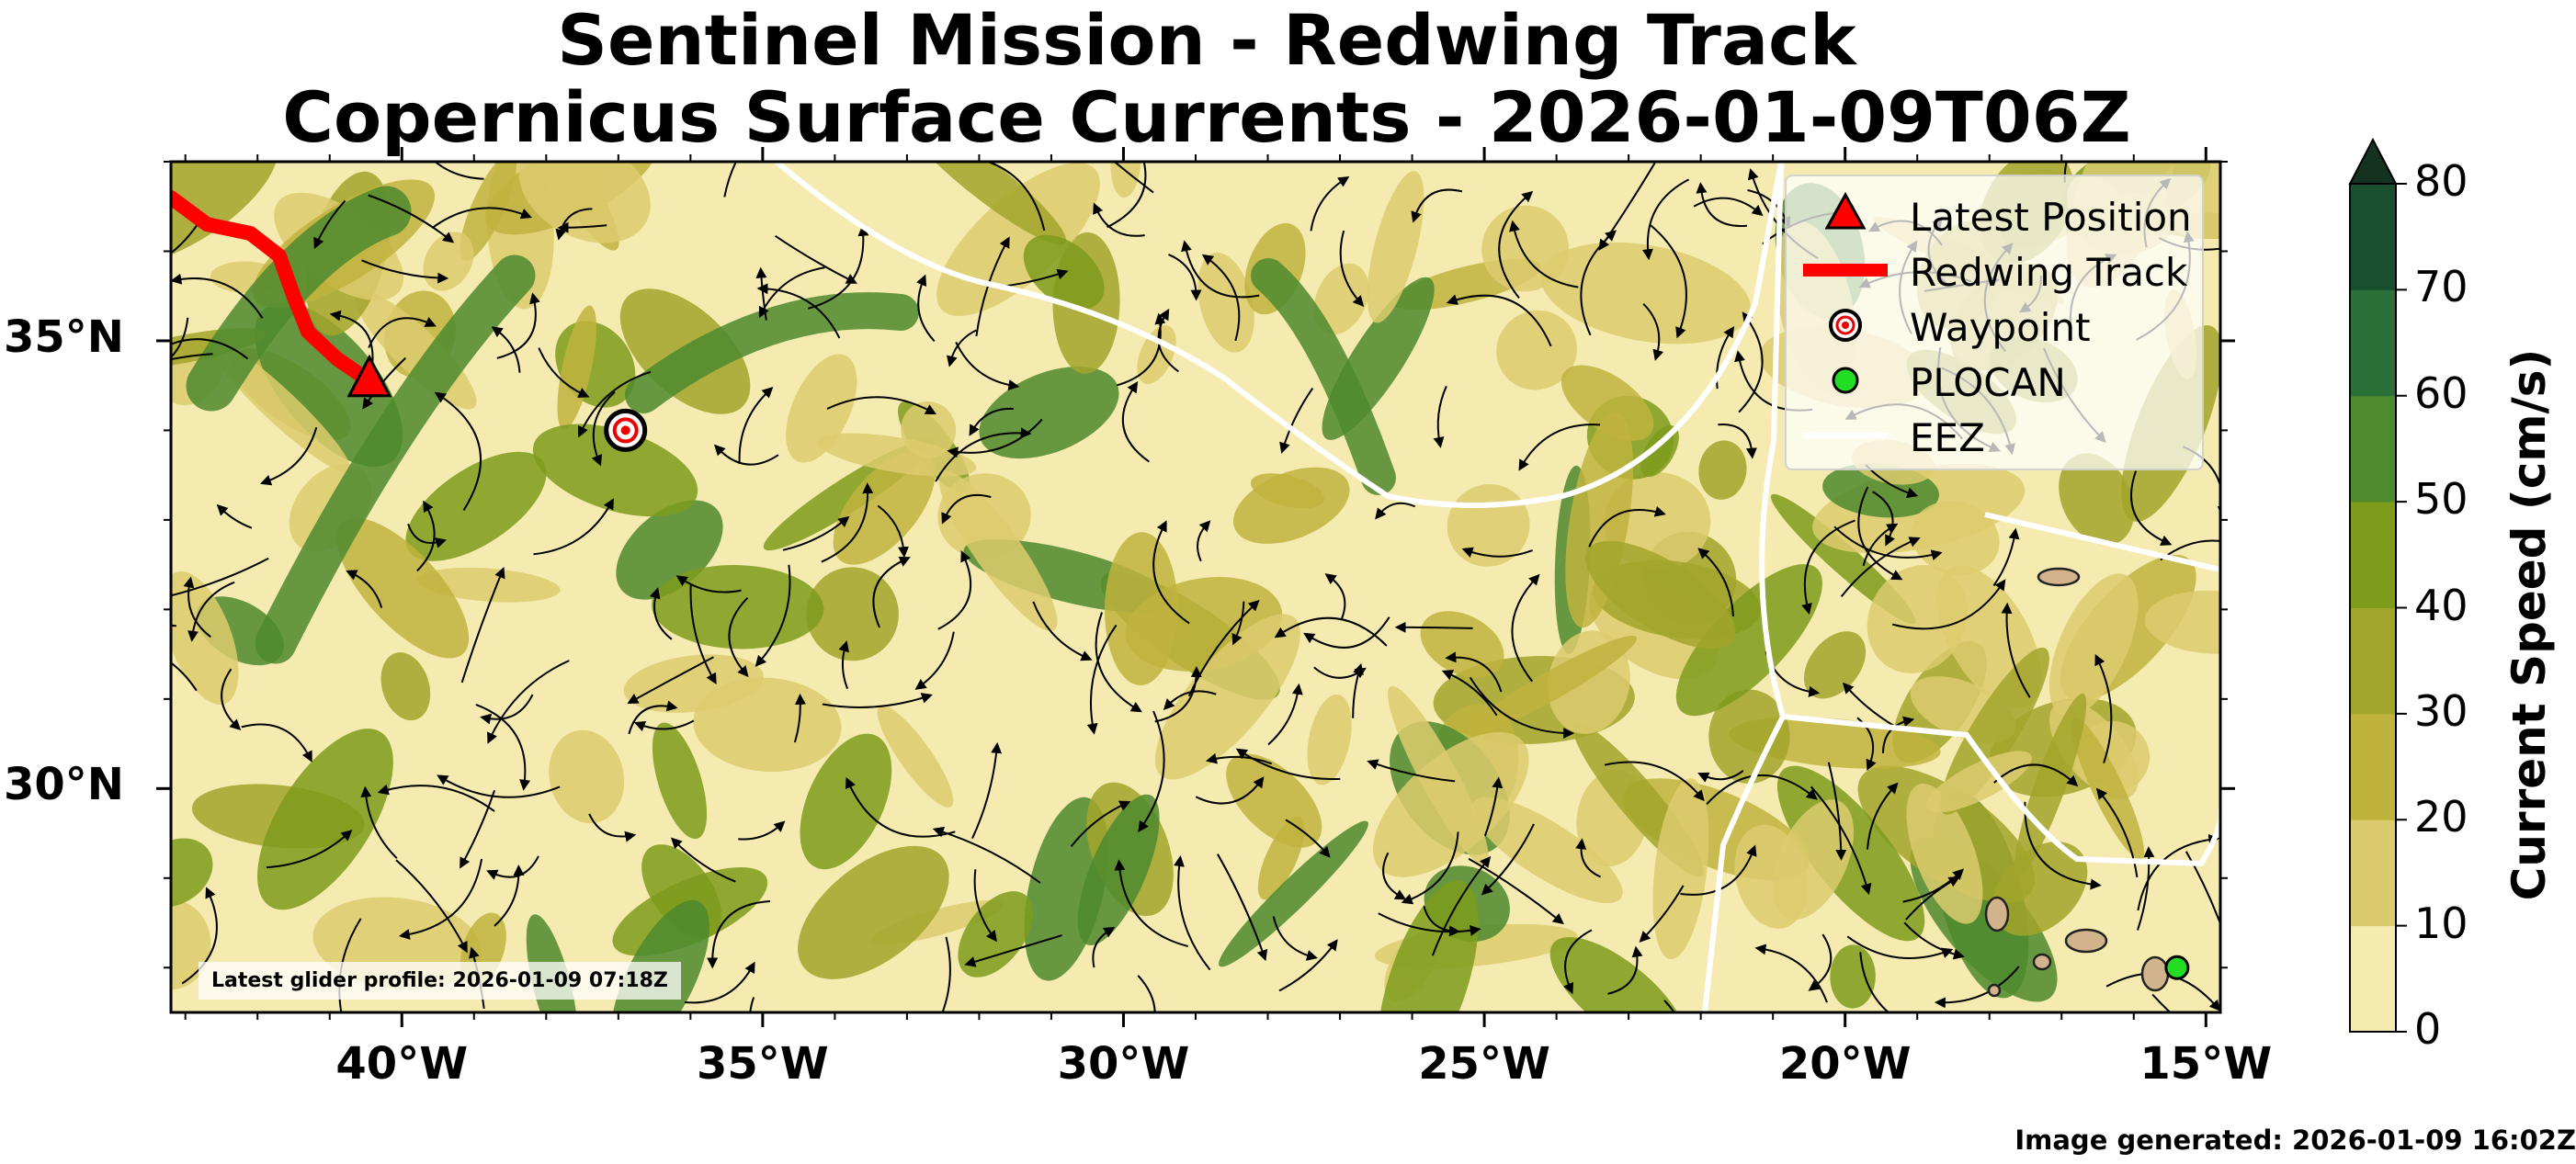  Describe the element at coordinates (1123, 1064) in the screenshot. I see `x-tick-label: 30°W` at that location.